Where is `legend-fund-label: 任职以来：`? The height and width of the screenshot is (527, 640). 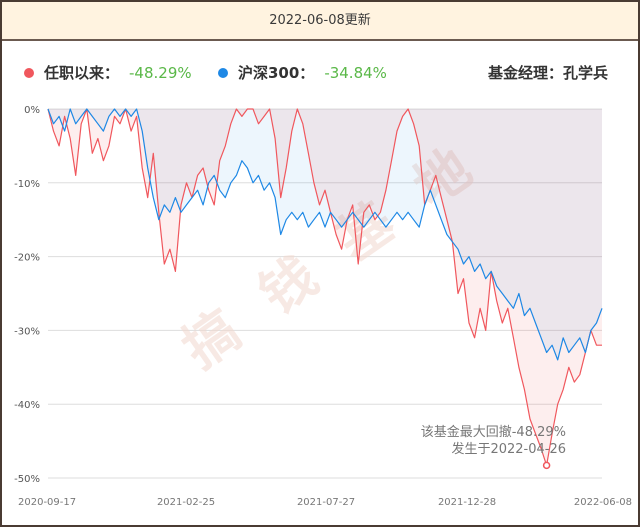
legend-fund-label: 任职以来： is located at coordinates (82, 73).